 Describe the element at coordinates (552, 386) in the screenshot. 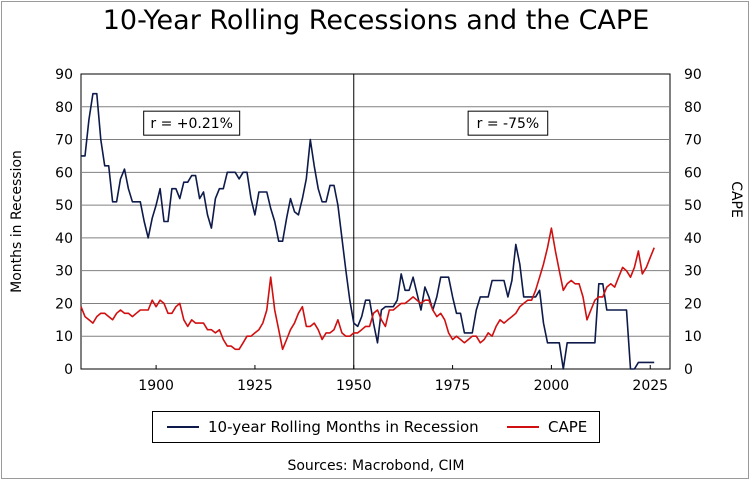

I see `x-tick-label: 2000` at that location.